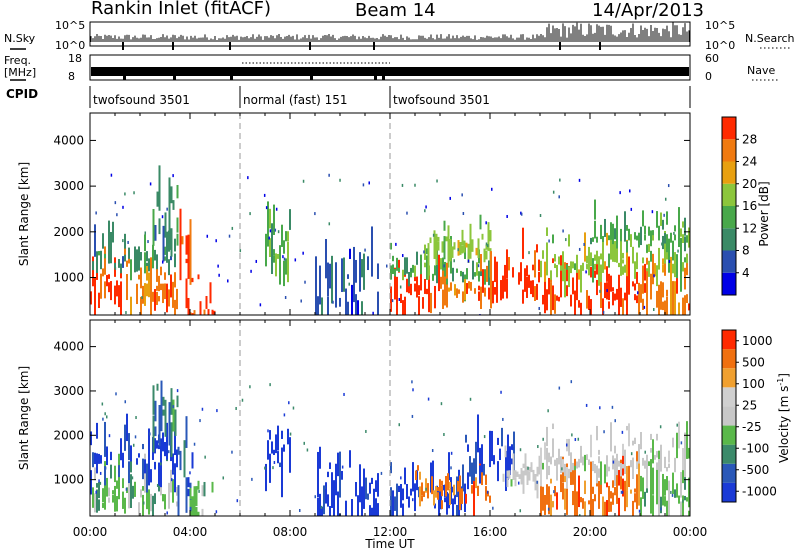 Image resolution: width=800 pixels, height=554 pixels. I want to click on plot-title-radar: Rankin Inlet (fitACF), so click(181, 9).